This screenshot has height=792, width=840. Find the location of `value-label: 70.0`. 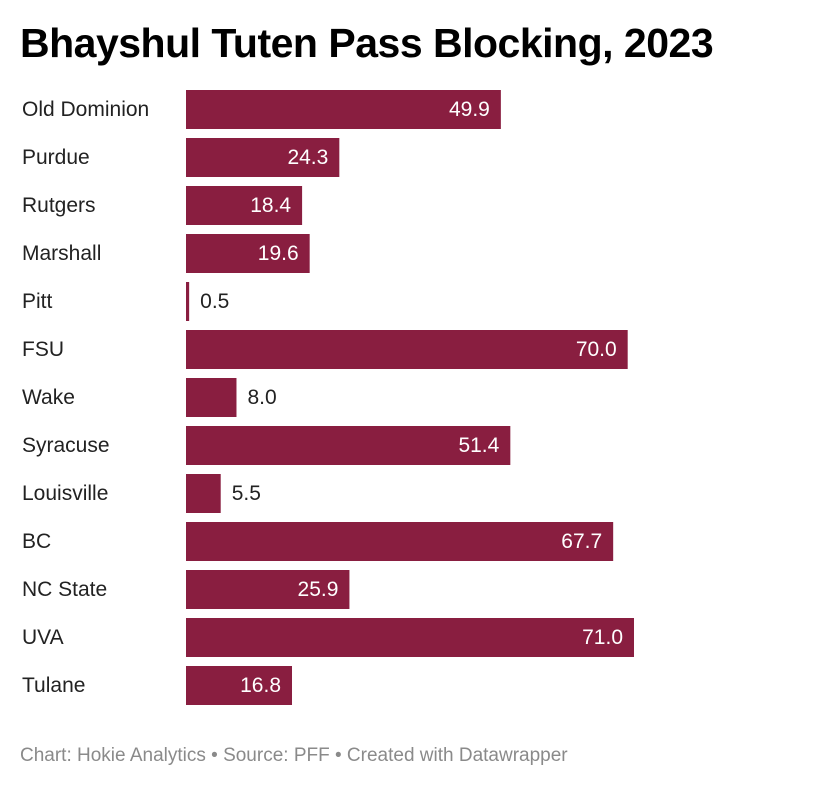

value-label: 70.0 is located at coordinates (596, 349).